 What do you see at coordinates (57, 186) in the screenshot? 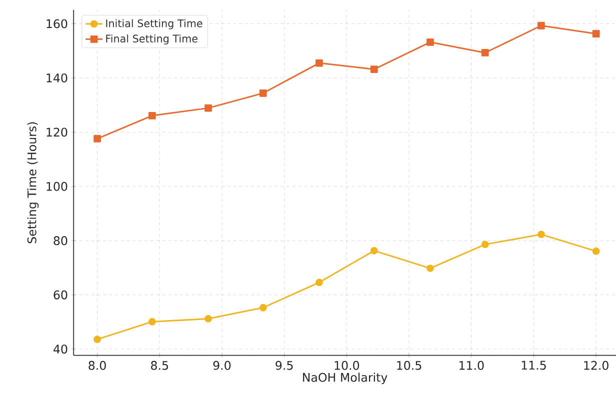
I see `y-tick-label: 100` at bounding box center [57, 186].